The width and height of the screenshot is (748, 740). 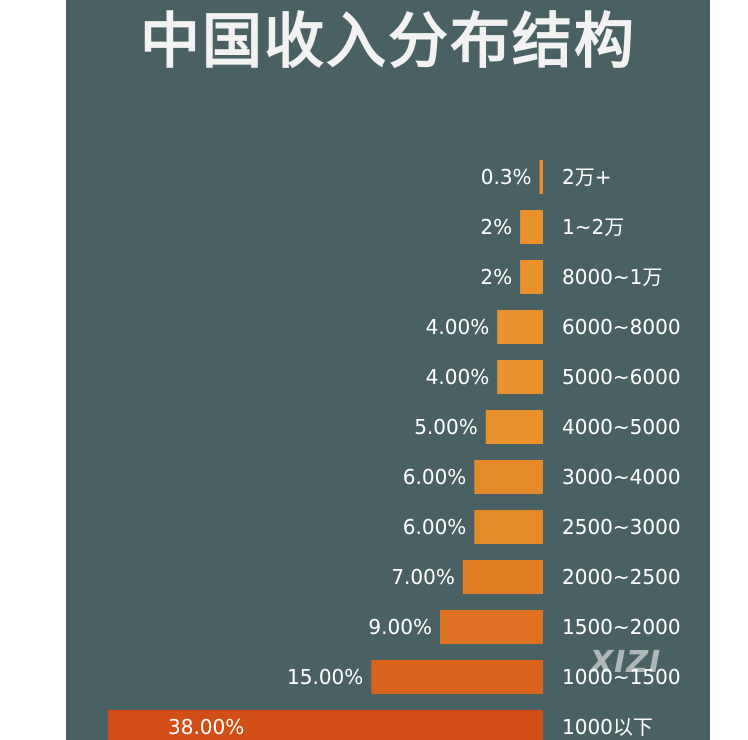 I want to click on value-label-6: 6.00%, so click(x=435, y=477).